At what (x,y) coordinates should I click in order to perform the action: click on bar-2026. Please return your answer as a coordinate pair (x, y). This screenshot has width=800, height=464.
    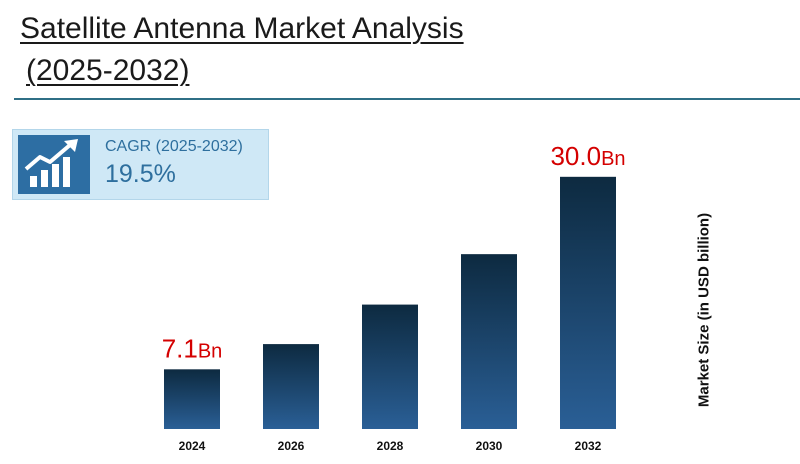
    Looking at the image, I should click on (291, 386).